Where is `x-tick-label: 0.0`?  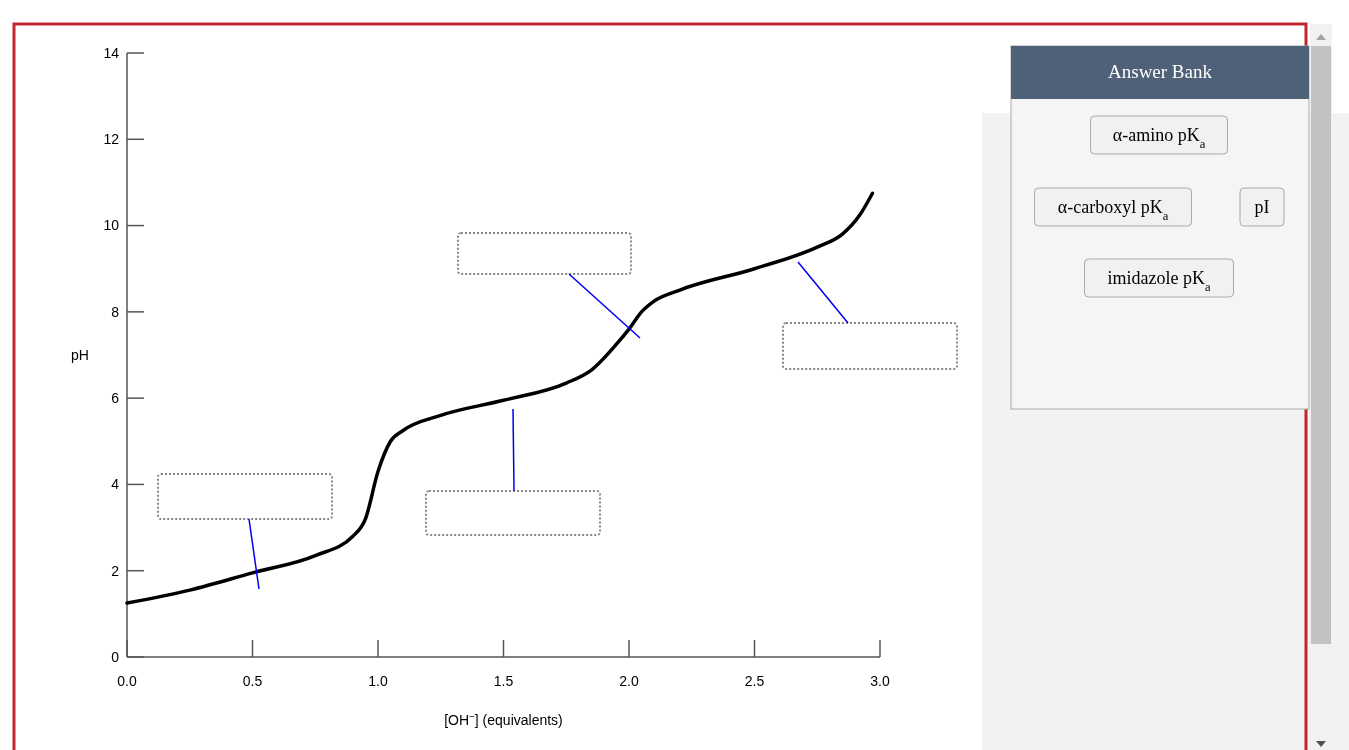 x-tick-label: 0.0 is located at coordinates (127, 681).